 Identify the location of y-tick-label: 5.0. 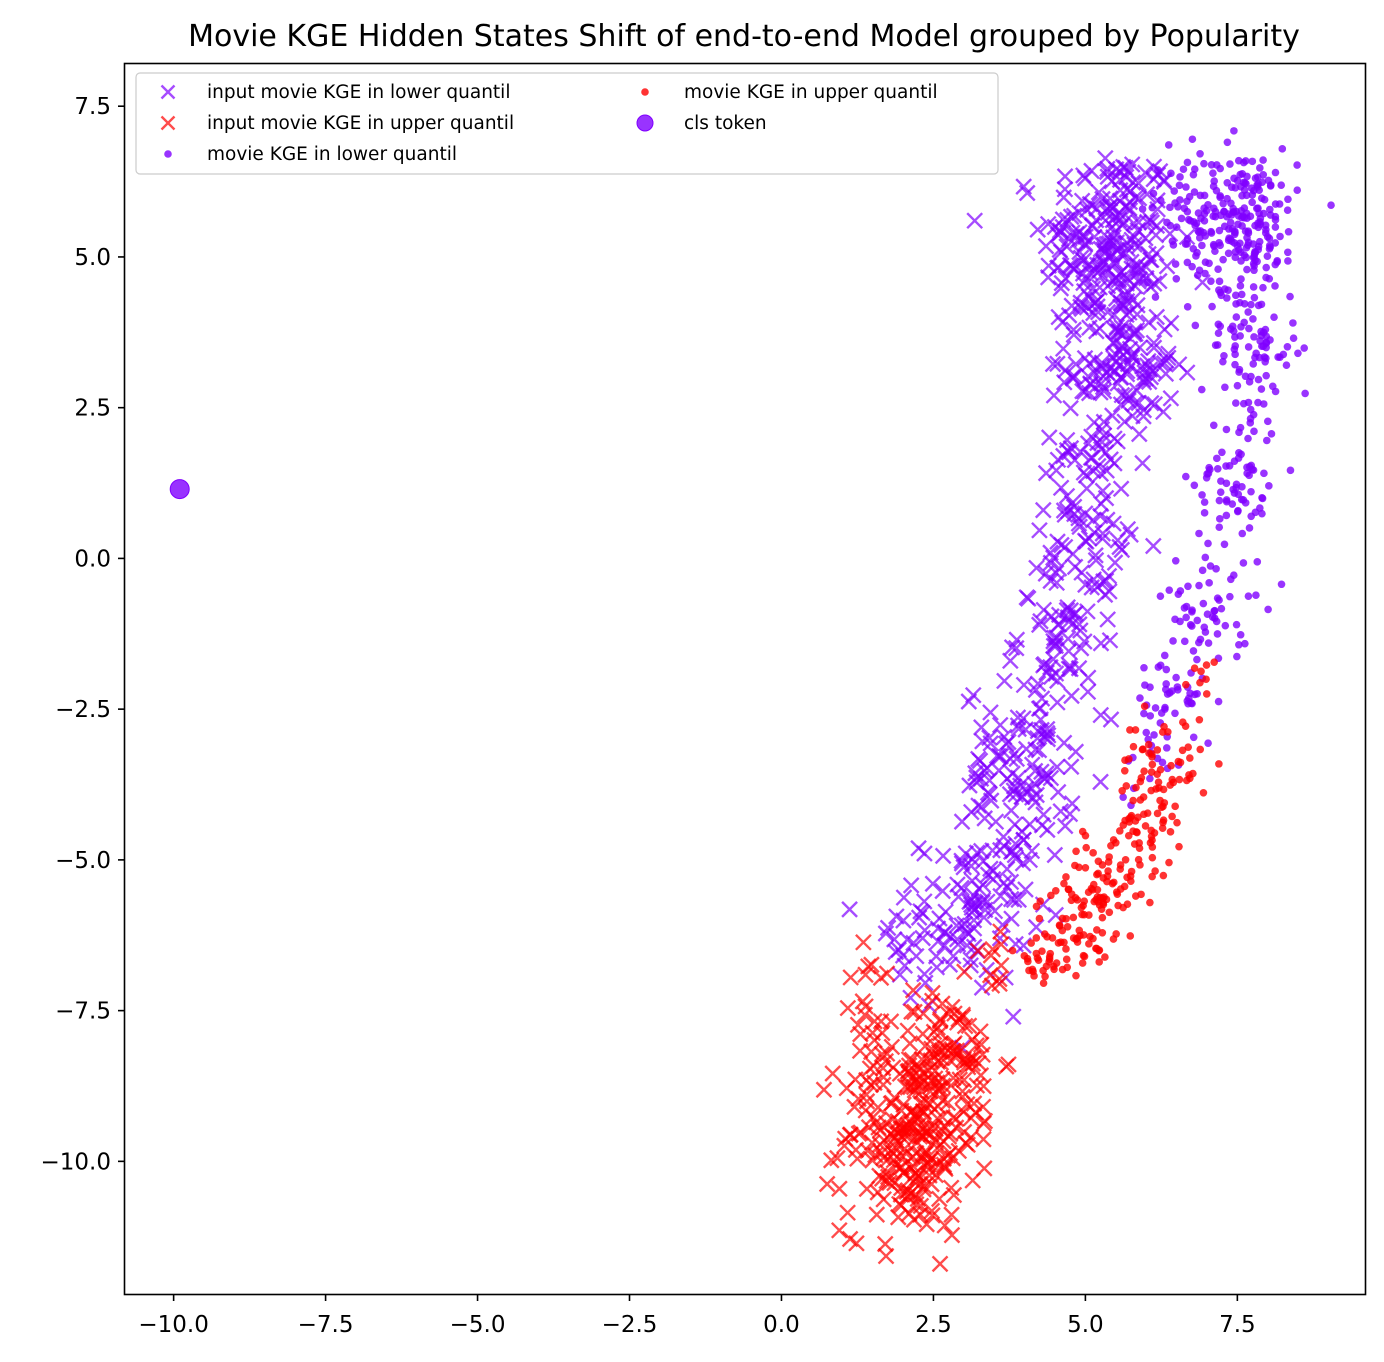
(92, 258).